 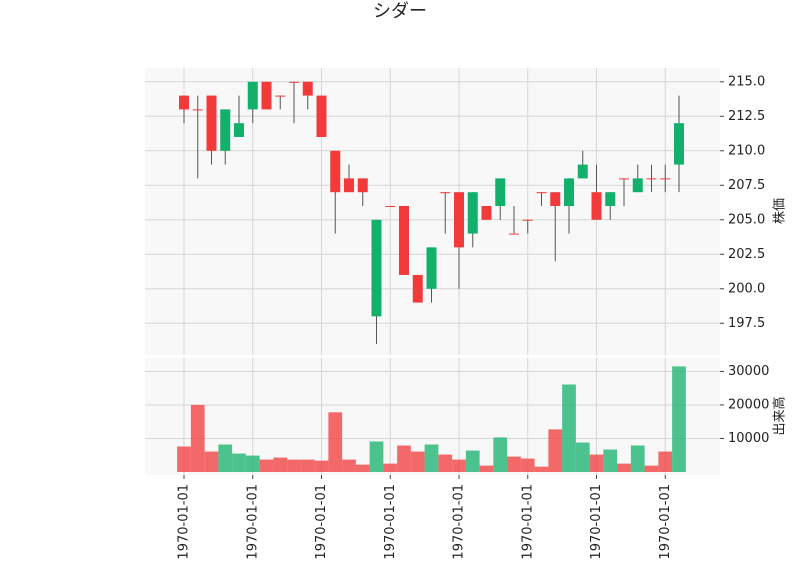 I want to click on chart-title: シダー, so click(x=400, y=11).